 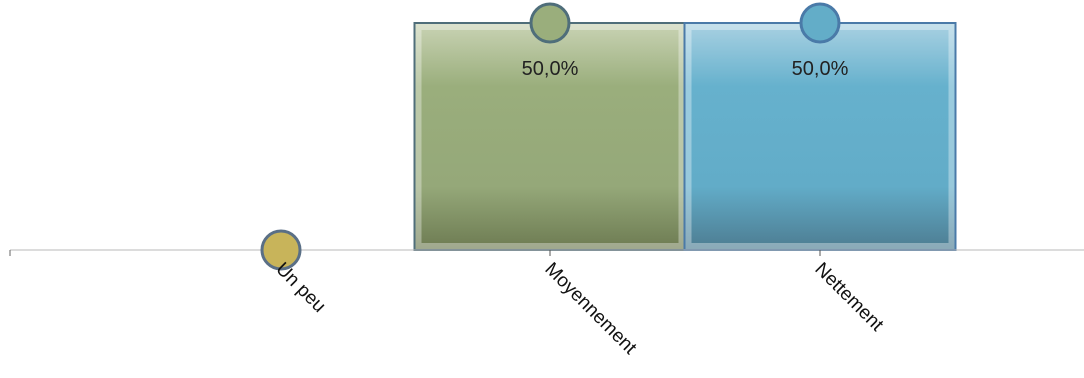 I want to click on marker-nettement, so click(x=820, y=23).